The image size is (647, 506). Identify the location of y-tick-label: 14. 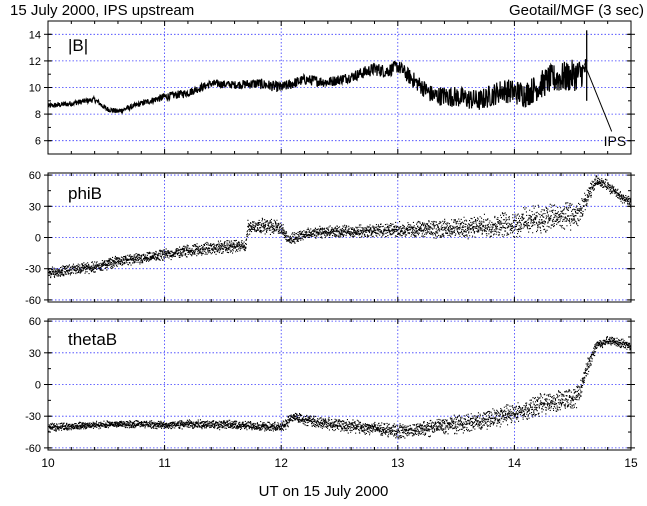
(35, 35).